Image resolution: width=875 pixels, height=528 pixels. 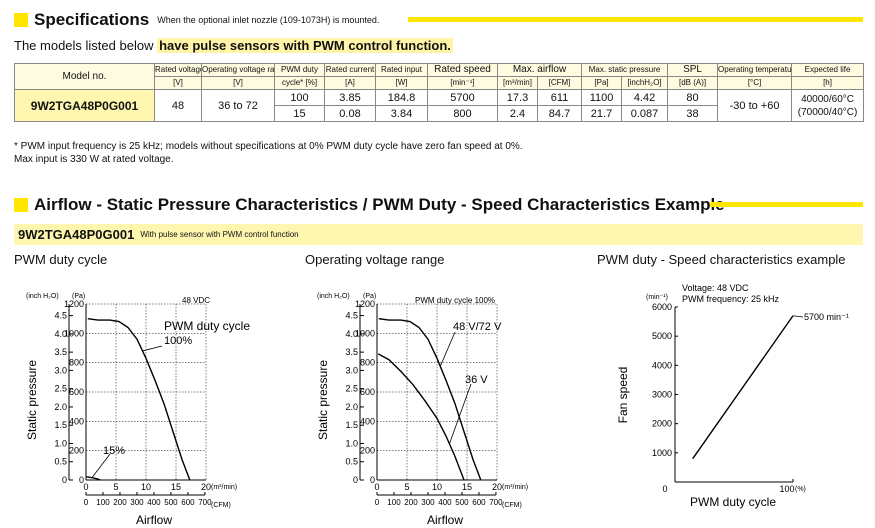 What do you see at coordinates (645, 113) in the screenshot?
I see `pressure-inch: 0.087` at bounding box center [645, 113].